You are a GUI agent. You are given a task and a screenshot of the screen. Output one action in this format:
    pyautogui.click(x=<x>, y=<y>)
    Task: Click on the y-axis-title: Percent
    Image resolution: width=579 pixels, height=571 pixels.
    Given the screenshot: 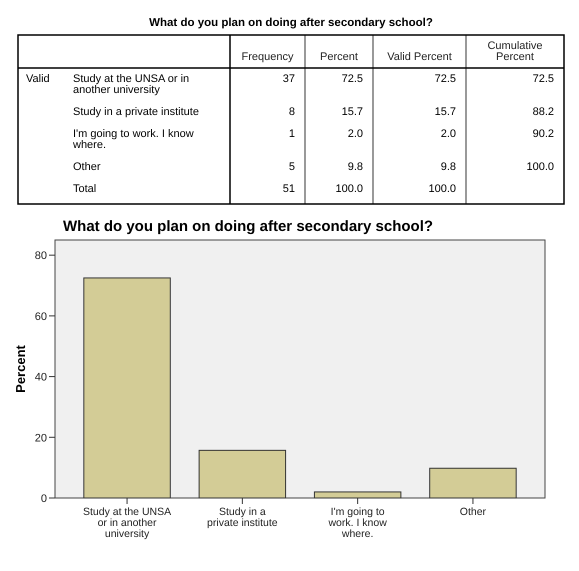 What is the action you would take?
    pyautogui.click(x=20, y=368)
    